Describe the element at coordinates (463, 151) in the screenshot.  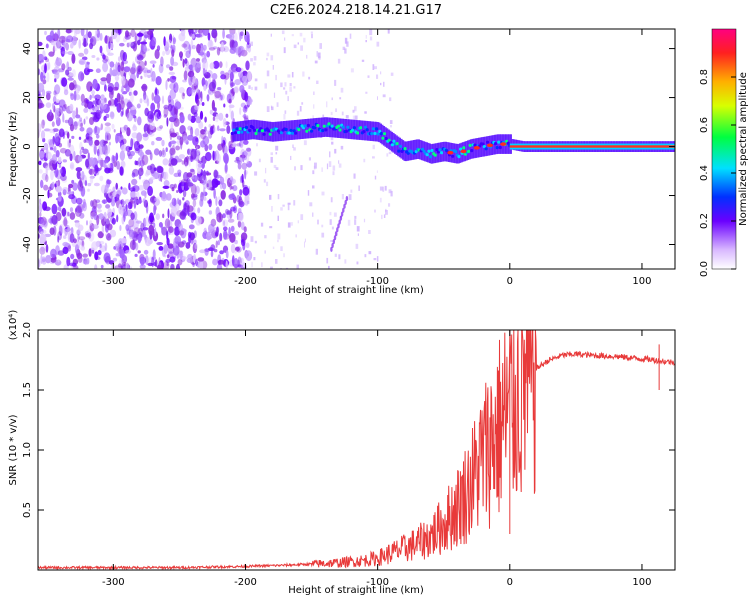
I see `ridge-hotspot` at that location.